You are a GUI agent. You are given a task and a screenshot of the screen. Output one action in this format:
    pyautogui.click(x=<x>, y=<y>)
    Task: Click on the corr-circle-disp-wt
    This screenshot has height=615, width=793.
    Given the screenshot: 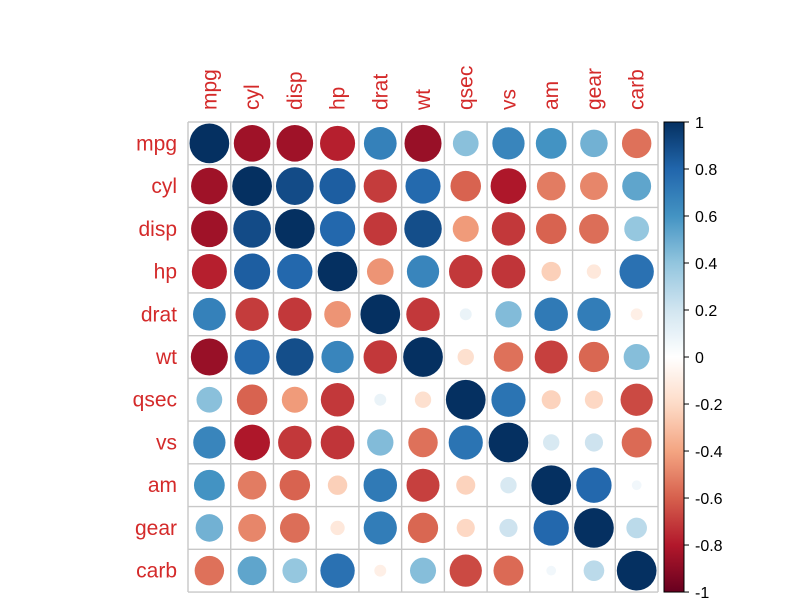 What is the action you would take?
    pyautogui.click(x=423, y=229)
    